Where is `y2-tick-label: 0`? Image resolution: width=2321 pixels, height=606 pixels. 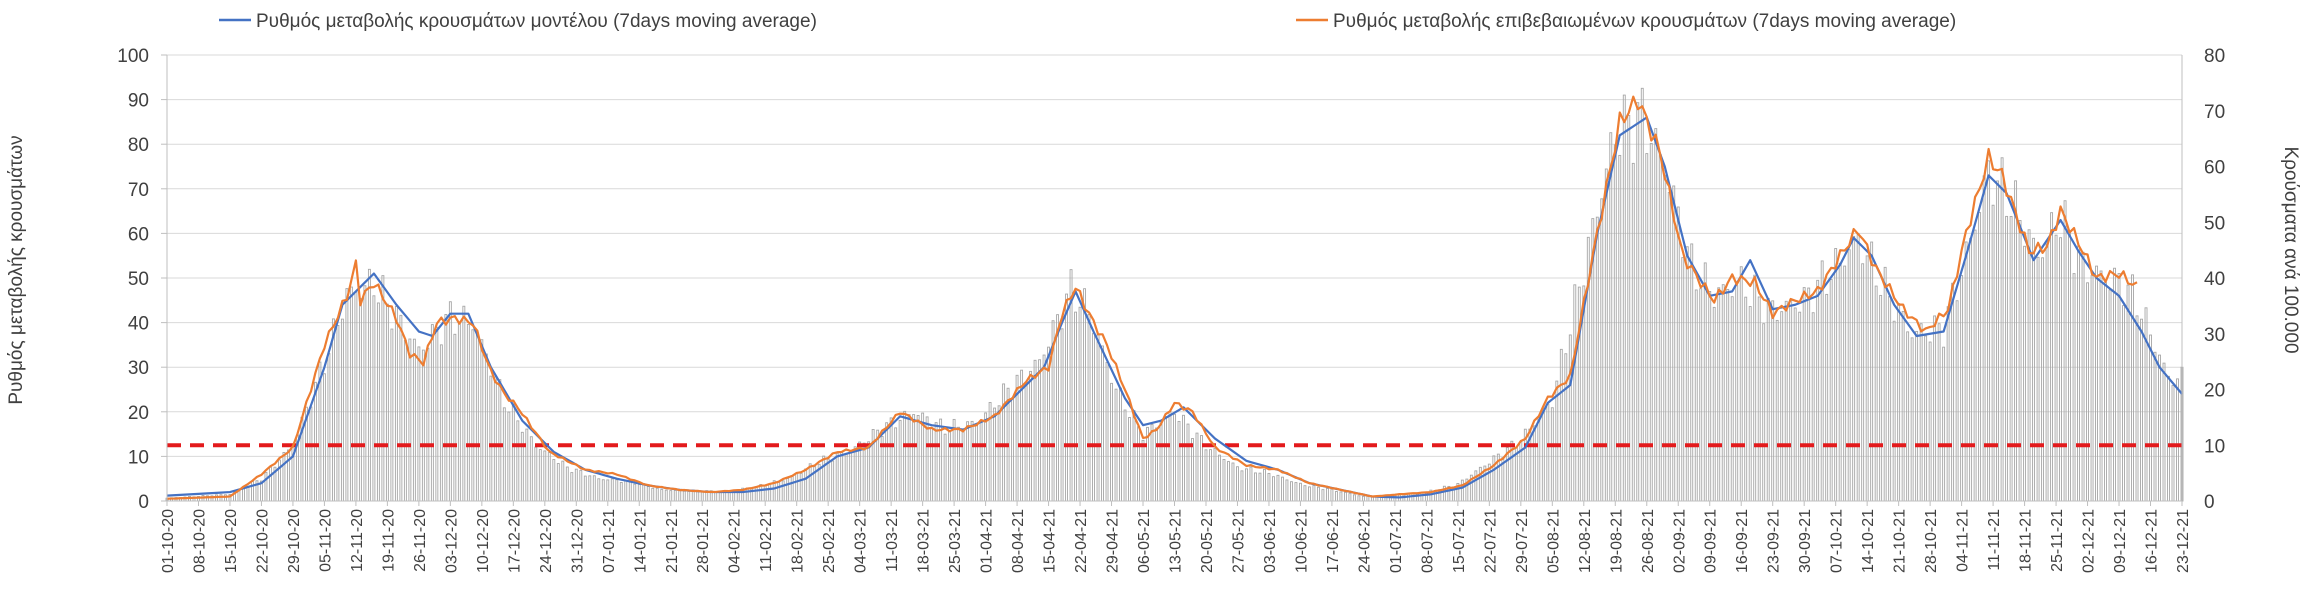 y2-tick-label: 0 is located at coordinates (2209, 502).